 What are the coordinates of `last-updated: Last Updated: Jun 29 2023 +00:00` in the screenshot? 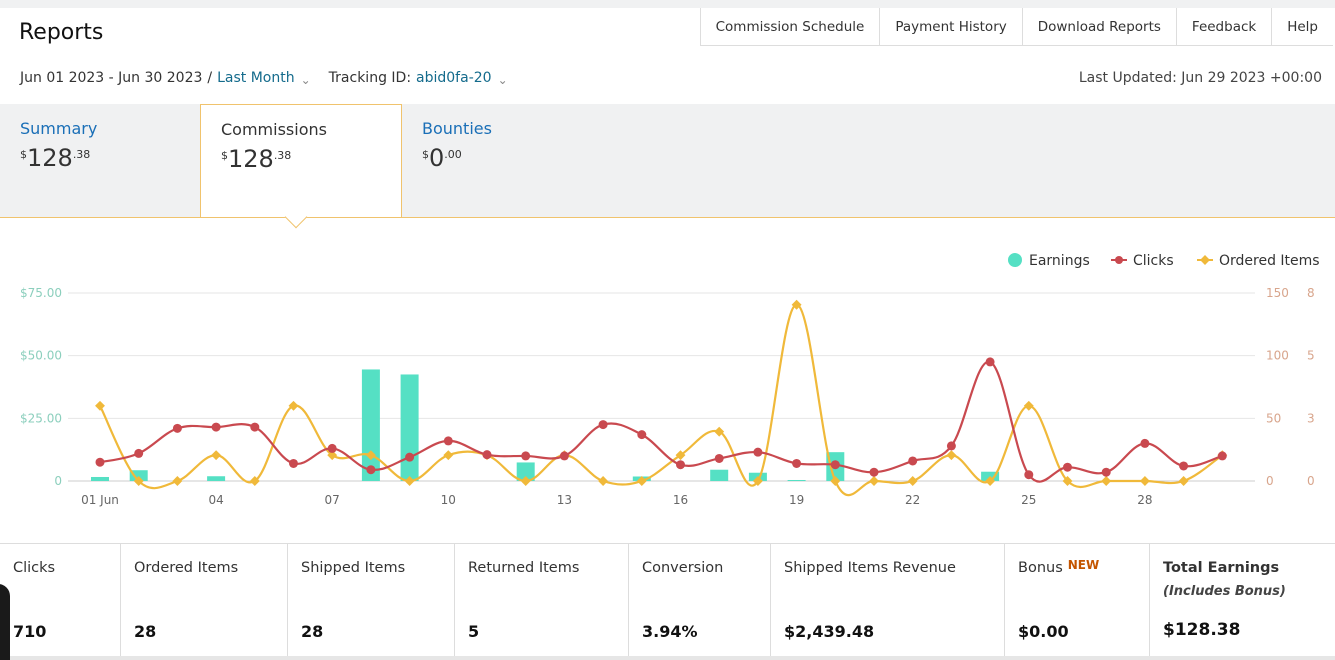 It's located at (1200, 78).